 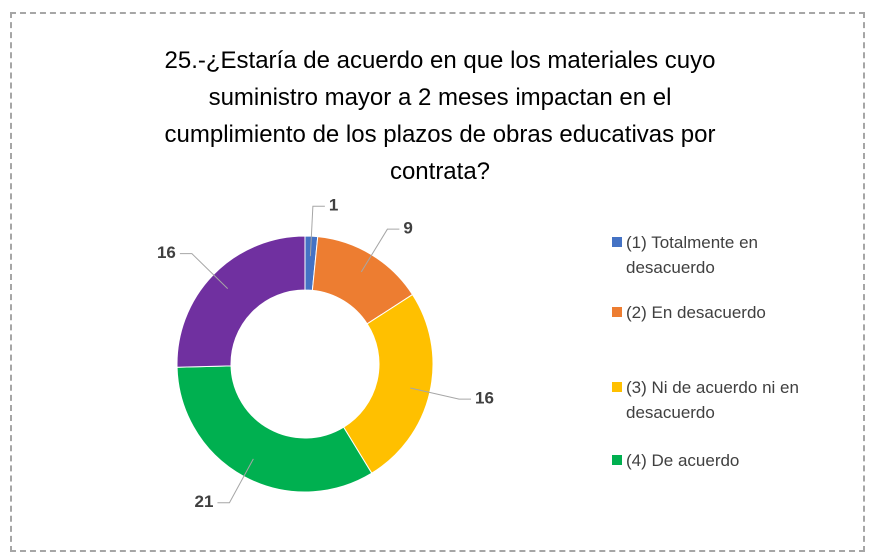 I want to click on legend-entry: (1) Totalmente en desacuerdo, so click(x=724, y=255).